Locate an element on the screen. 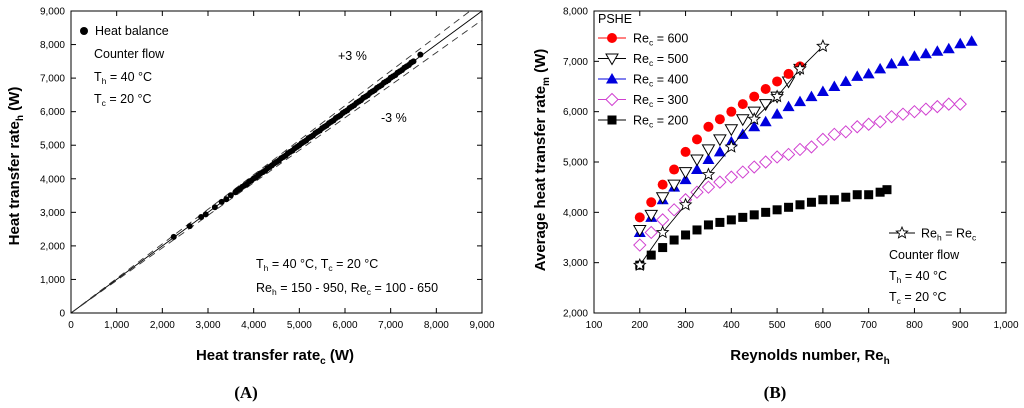 Image resolution: width=1024 pixels, height=408 pixels. b-y-tick-label: 8,000 is located at coordinates (575, 12).